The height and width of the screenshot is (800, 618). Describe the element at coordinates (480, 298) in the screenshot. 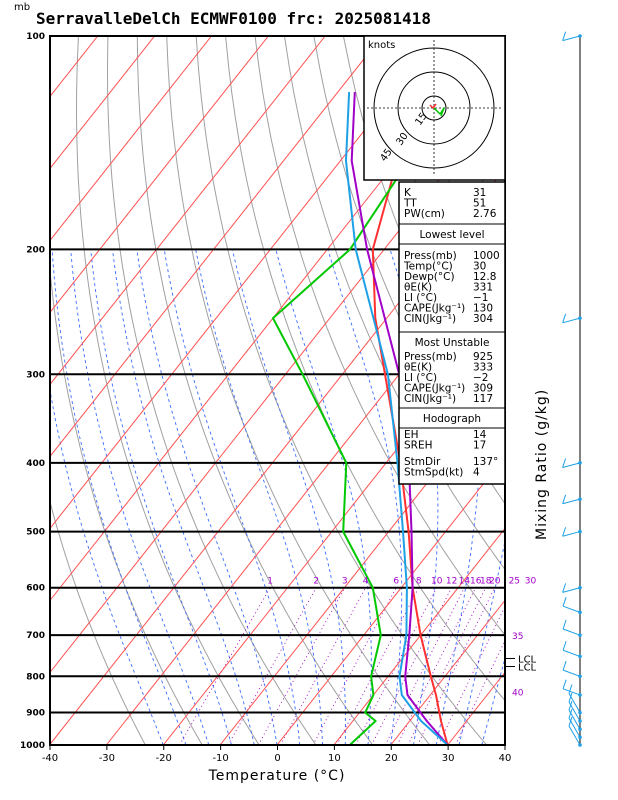

I see `lowest-value: −1` at that location.